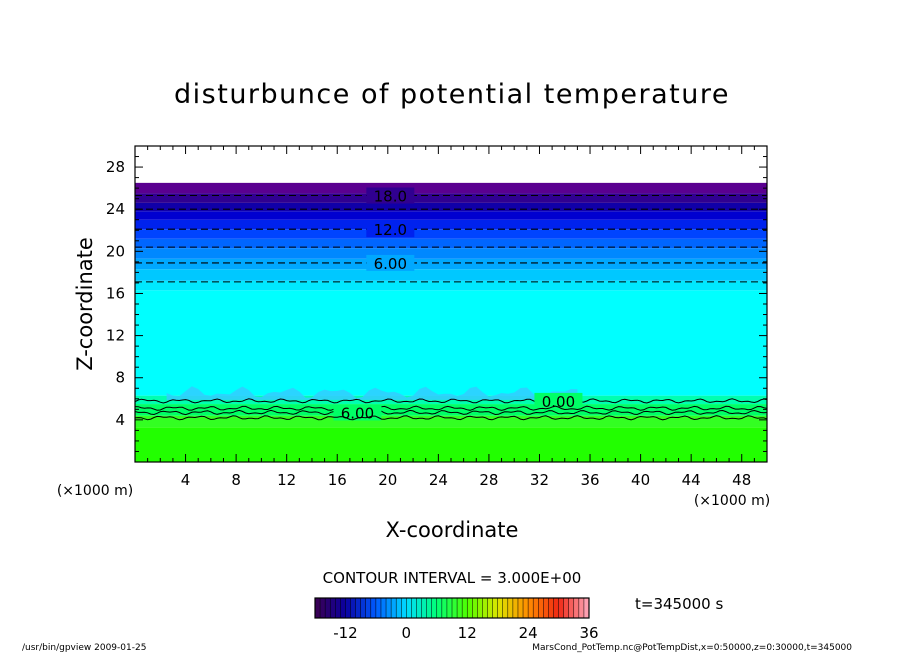 The height and width of the screenshot is (654, 904). Describe the element at coordinates (387, 480) in the screenshot. I see `x-tick-label: 20` at that location.